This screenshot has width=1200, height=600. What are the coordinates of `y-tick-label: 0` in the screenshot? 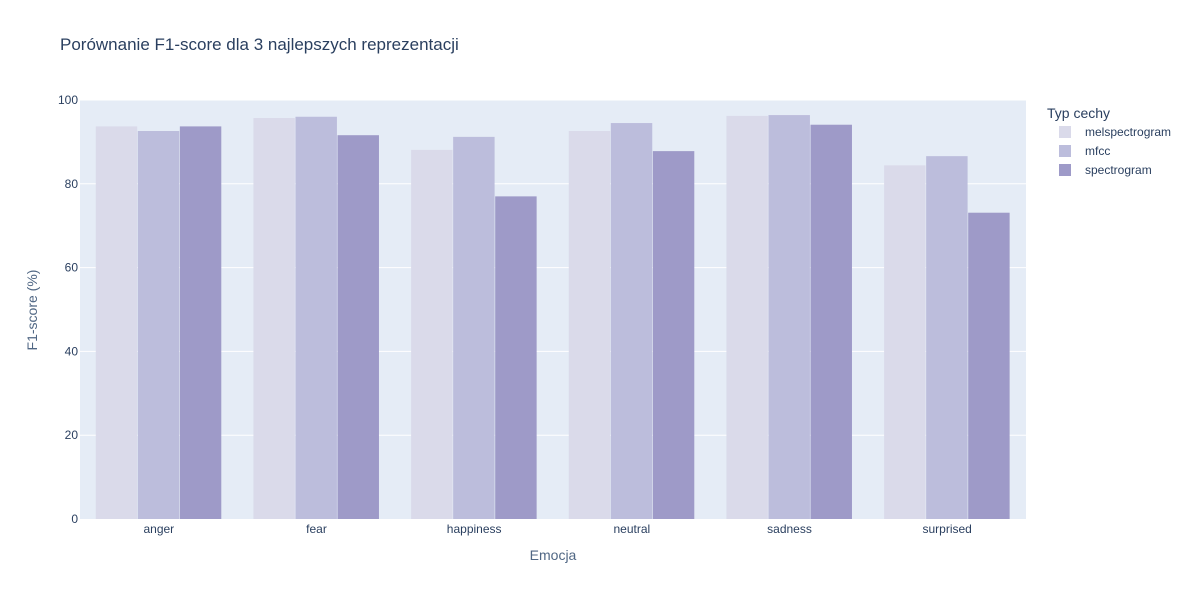 It's located at (74, 519).